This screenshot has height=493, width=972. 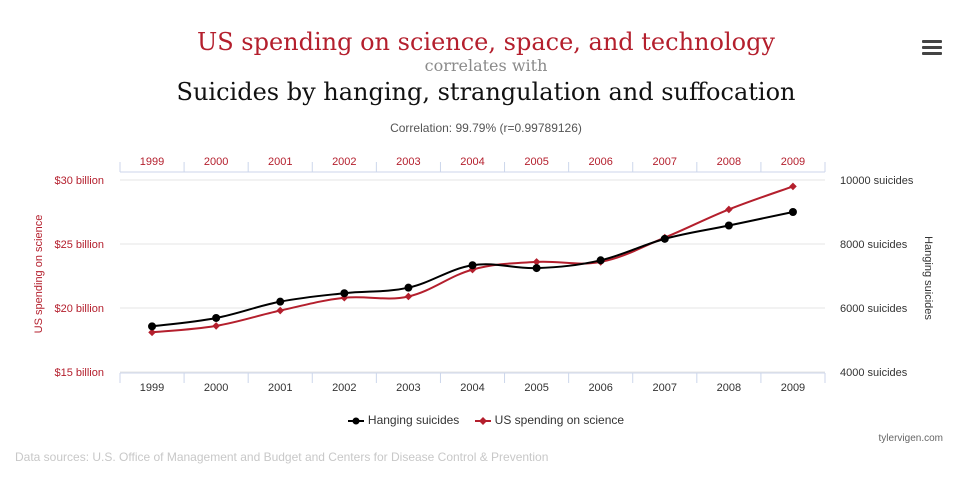 I want to click on top-x-tick-label: 2007, so click(x=665, y=162).